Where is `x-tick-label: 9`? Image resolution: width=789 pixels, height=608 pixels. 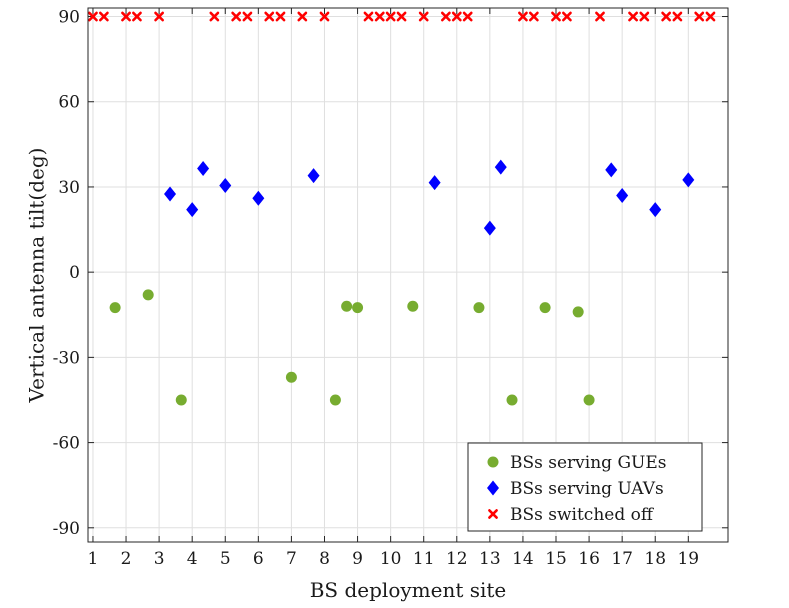 x-tick-label: 9 is located at coordinates (357, 559).